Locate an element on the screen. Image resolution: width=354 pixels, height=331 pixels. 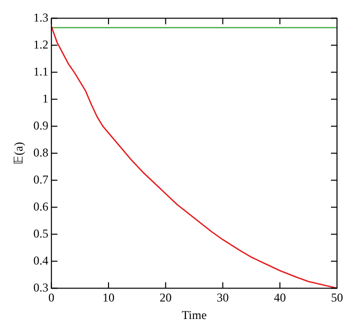
y-tick-label: 1 is located at coordinates (45, 98).